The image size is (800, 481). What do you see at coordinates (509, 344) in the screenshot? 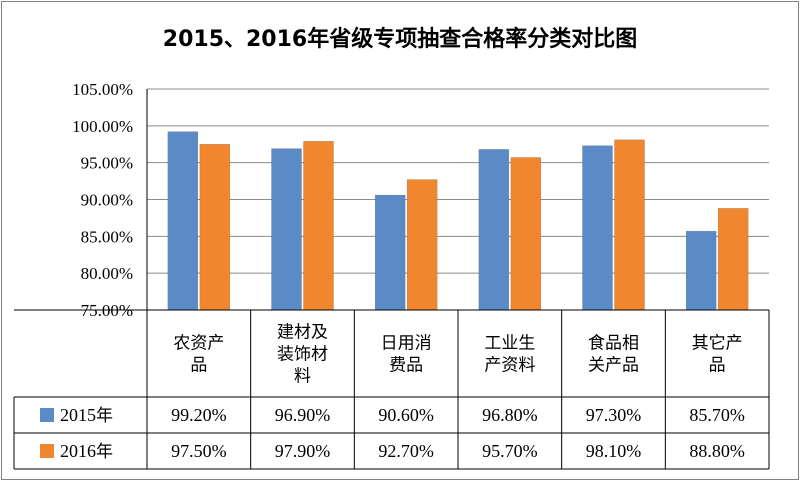
I see `category-label: 工业生` at bounding box center [509, 344].